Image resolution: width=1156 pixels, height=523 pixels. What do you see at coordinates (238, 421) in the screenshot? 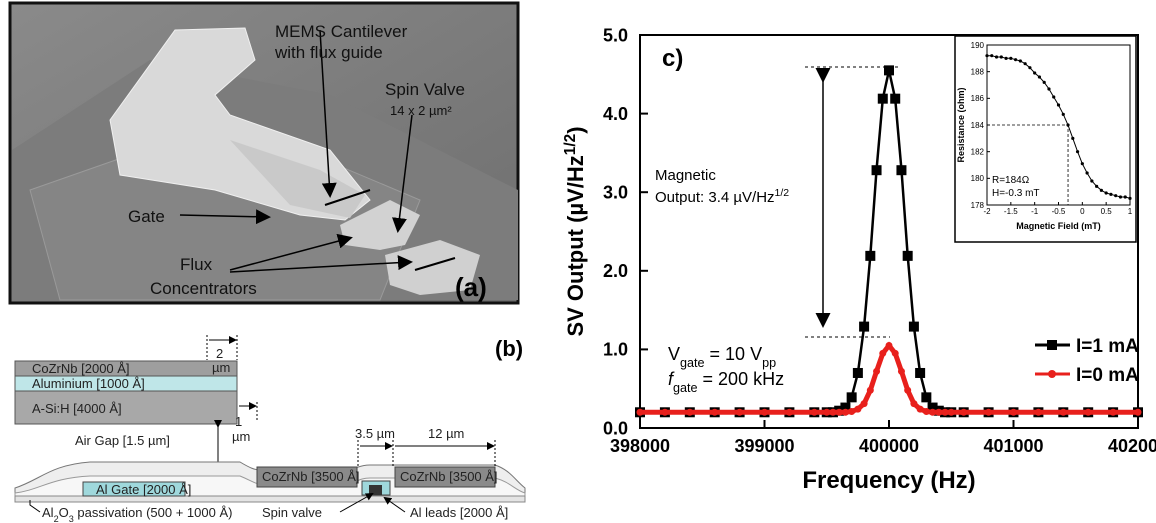
I see `dim-label: 1` at bounding box center [238, 421].